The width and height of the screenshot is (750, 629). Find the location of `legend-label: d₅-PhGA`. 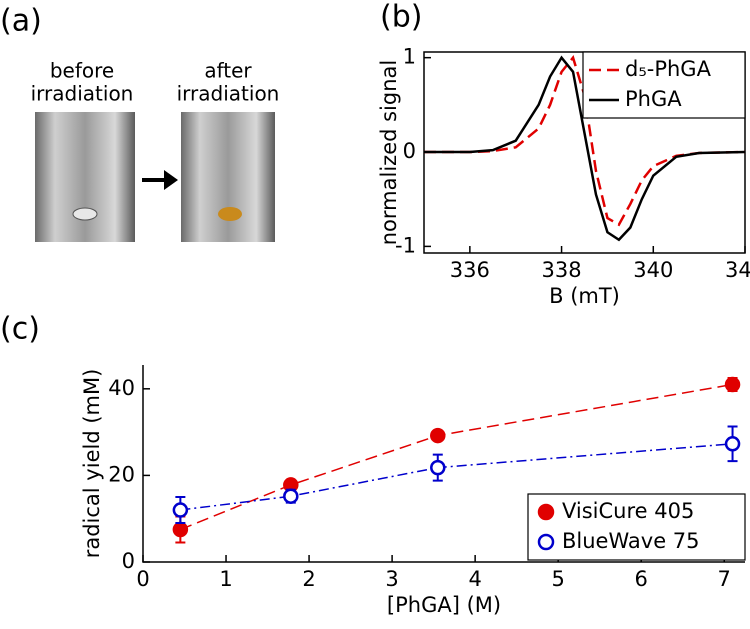

legend-label: d₅-PhGA is located at coordinates (668, 69).